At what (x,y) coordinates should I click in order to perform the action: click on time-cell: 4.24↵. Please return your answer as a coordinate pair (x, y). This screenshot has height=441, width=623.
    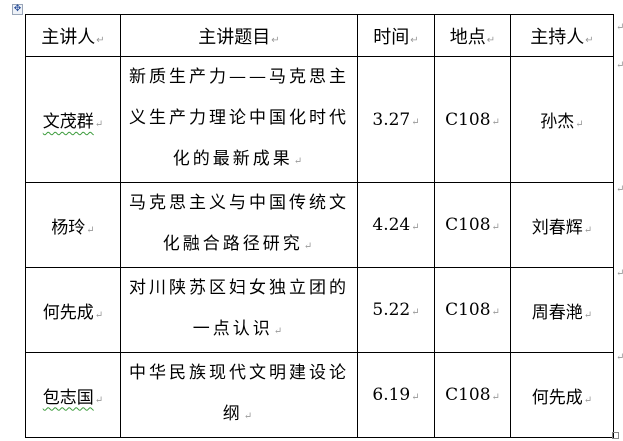
    Looking at the image, I should click on (396, 225).